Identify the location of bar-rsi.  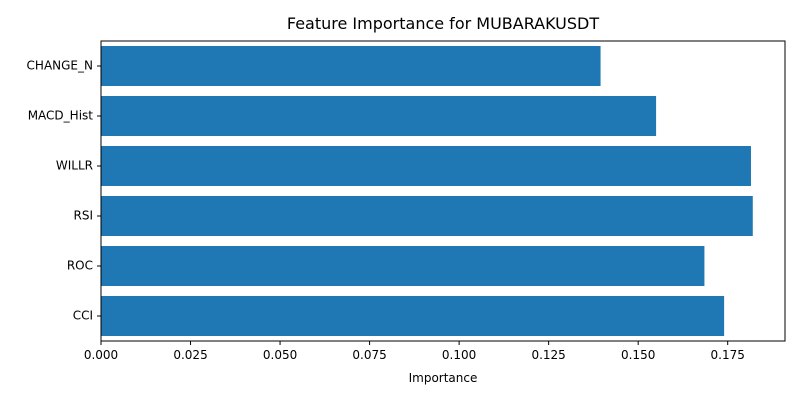
(427, 216).